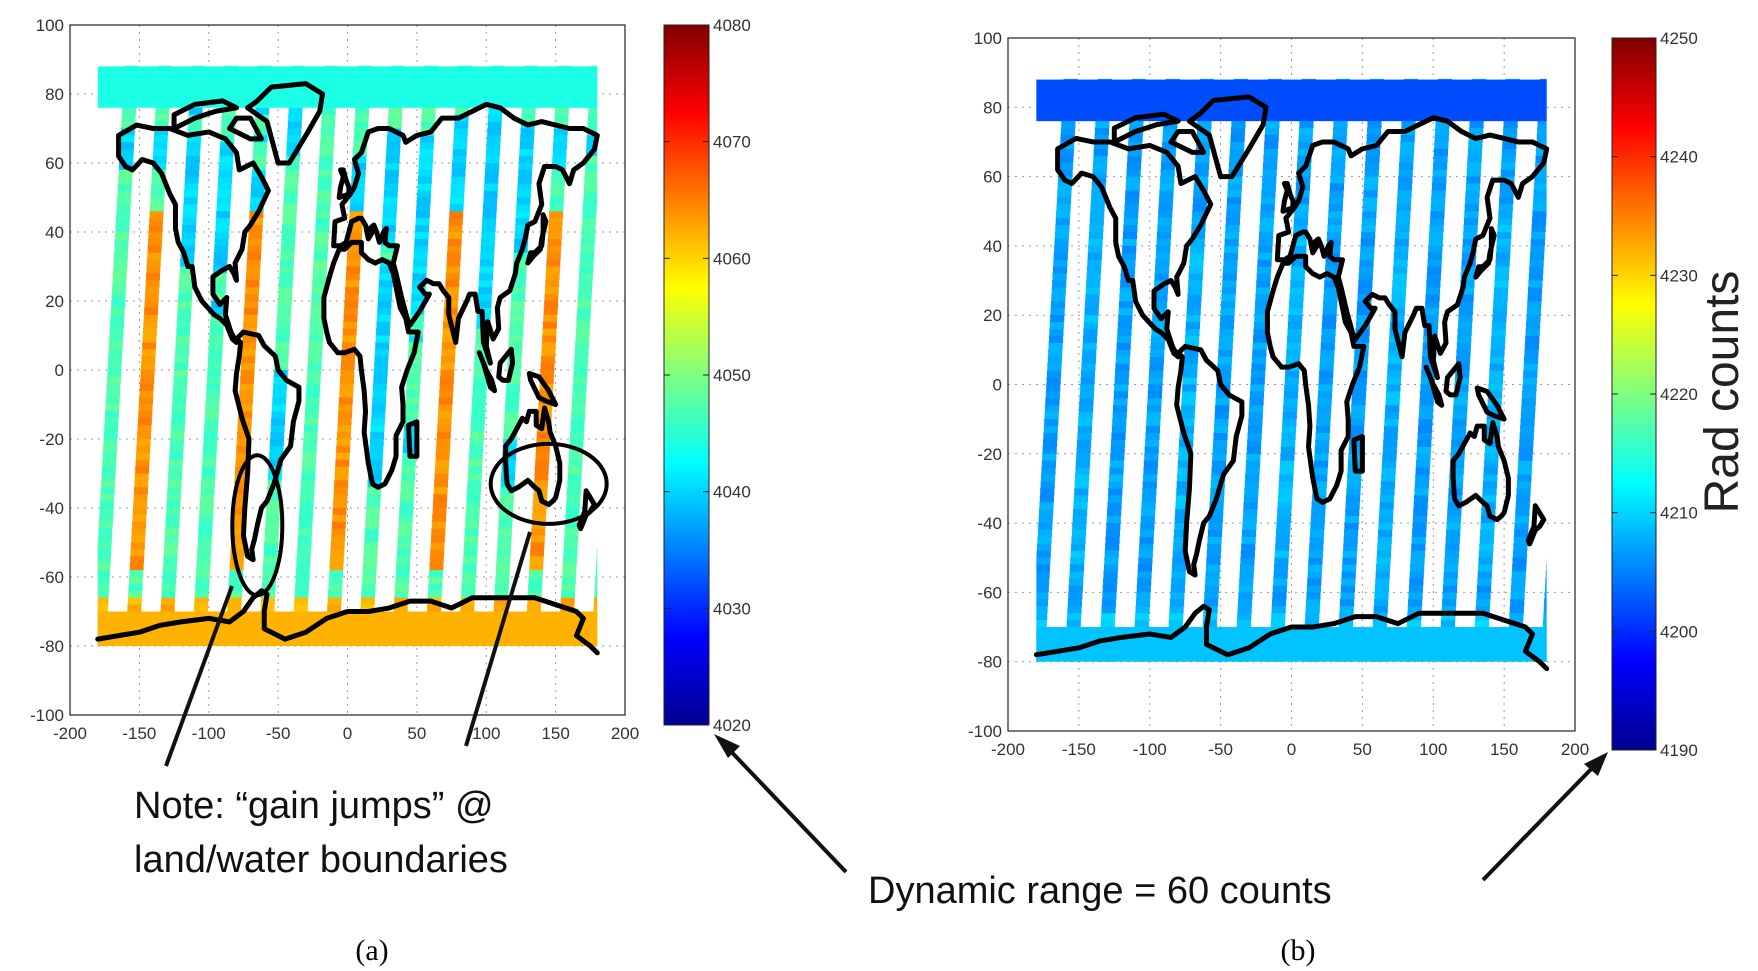  I want to click on colorbar-a, so click(686, 375).